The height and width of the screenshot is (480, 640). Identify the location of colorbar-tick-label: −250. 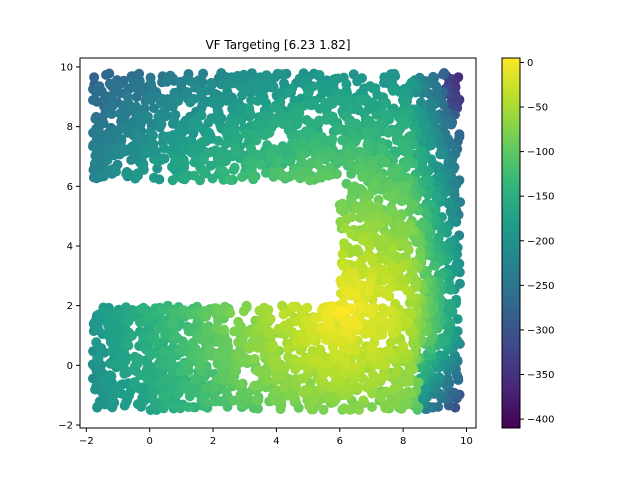
(540, 286).